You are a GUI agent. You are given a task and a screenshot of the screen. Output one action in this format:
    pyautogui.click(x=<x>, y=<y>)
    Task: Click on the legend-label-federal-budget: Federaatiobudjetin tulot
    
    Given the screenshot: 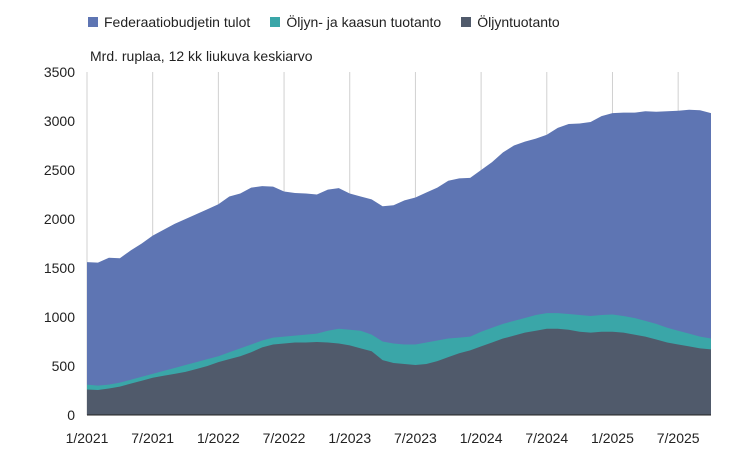 What is the action you would take?
    pyautogui.click(x=177, y=22)
    